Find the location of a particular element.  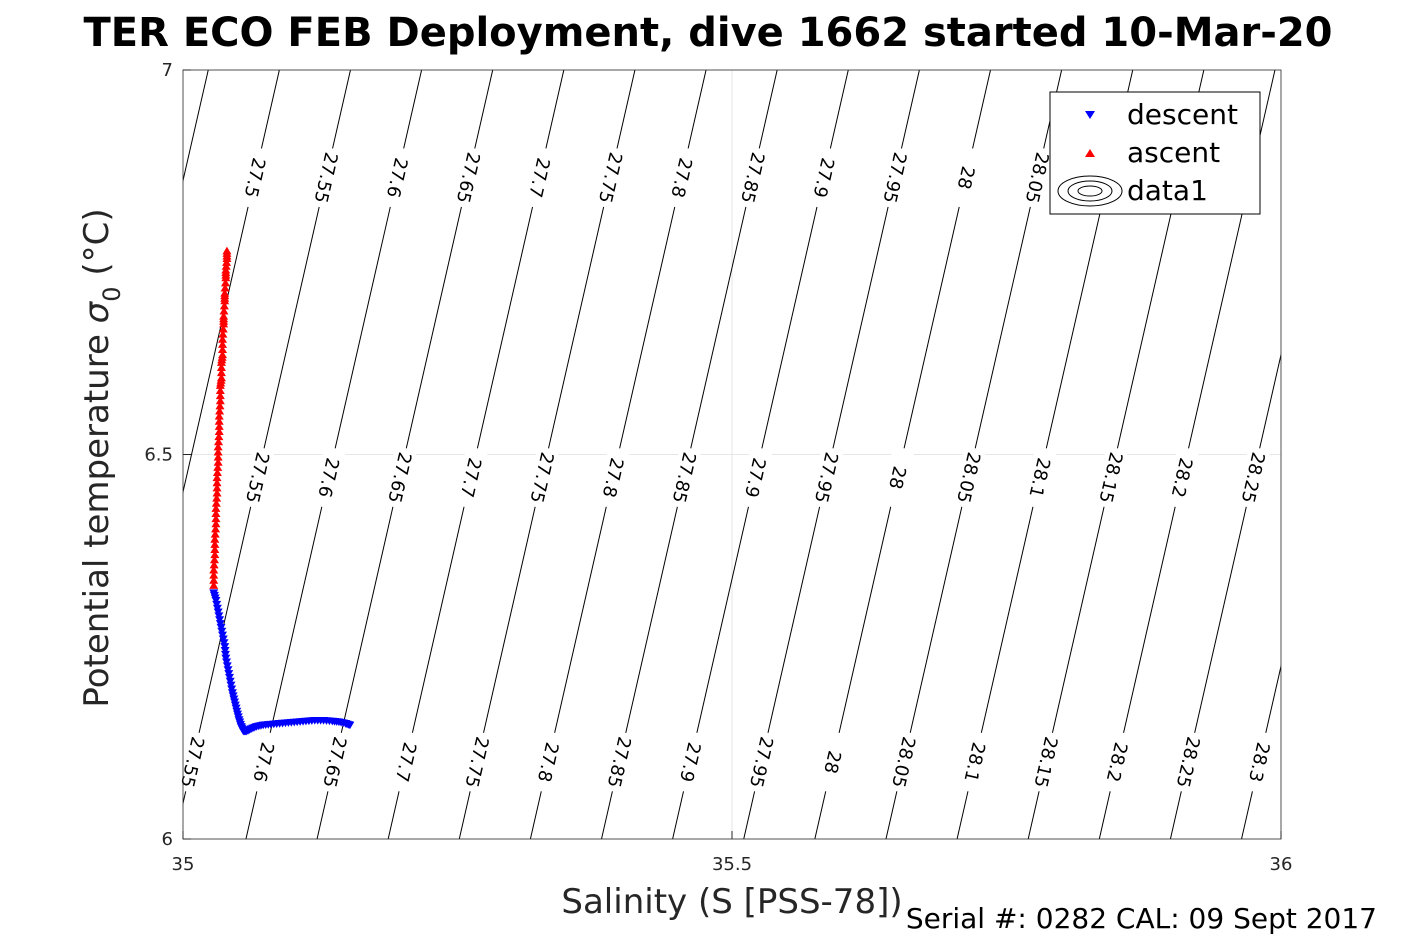

legend-box is located at coordinates (1155, 153).